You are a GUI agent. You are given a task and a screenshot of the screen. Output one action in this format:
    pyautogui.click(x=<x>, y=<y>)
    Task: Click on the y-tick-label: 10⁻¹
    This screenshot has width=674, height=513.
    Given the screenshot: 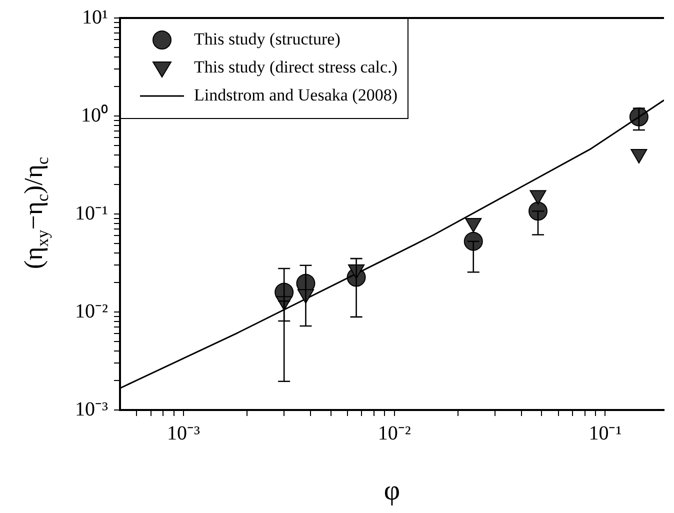 What is the action you would take?
    pyautogui.click(x=91, y=213)
    